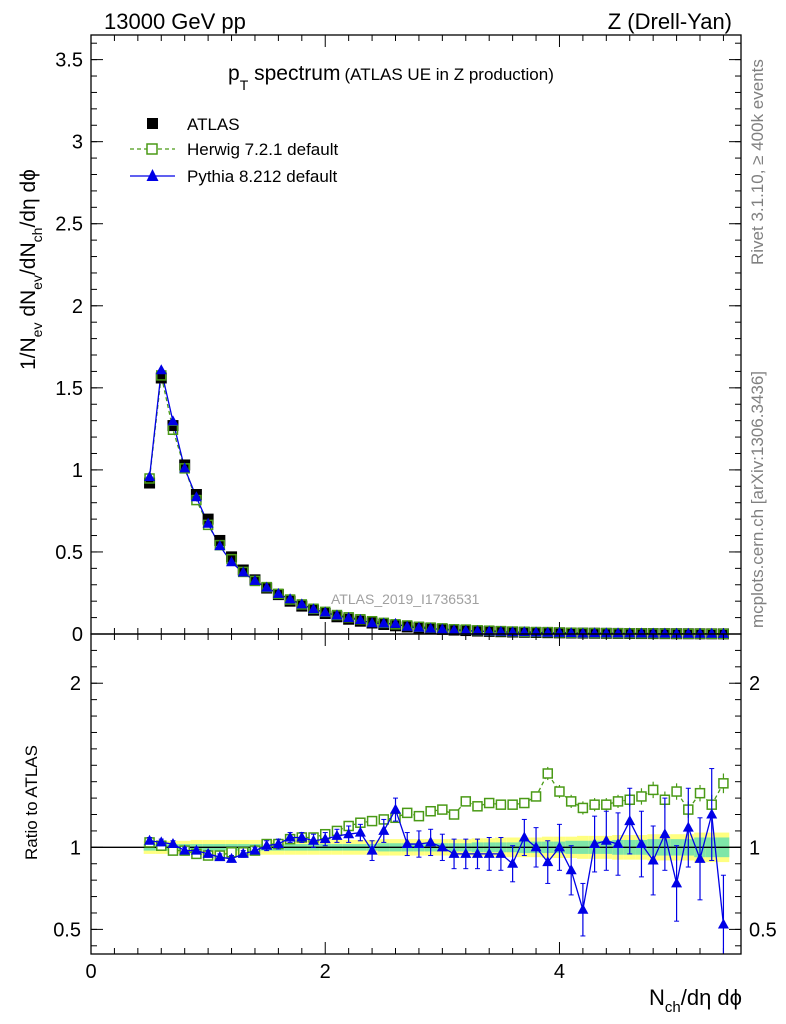 This screenshot has width=786, height=1024. Describe the element at coordinates (77, 143) in the screenshot. I see `y-tick-label-main: 3` at that location.